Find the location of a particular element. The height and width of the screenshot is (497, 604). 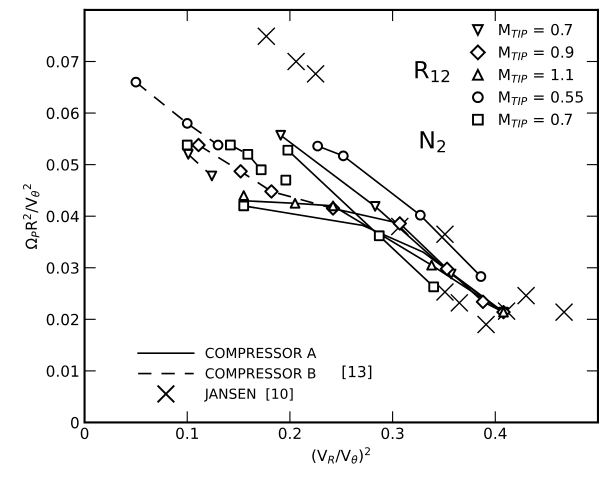

y-tick-label: 0.07 is located at coordinates (62, 62).